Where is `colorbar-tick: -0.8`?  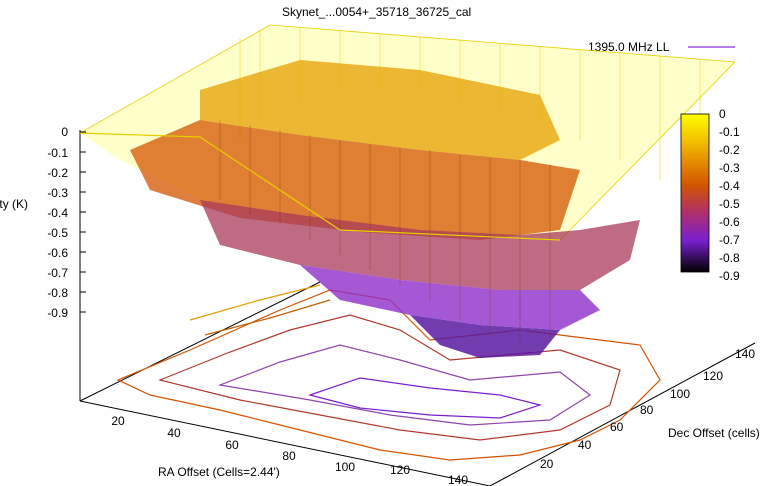 colorbar-tick: -0.8 is located at coordinates (729, 258).